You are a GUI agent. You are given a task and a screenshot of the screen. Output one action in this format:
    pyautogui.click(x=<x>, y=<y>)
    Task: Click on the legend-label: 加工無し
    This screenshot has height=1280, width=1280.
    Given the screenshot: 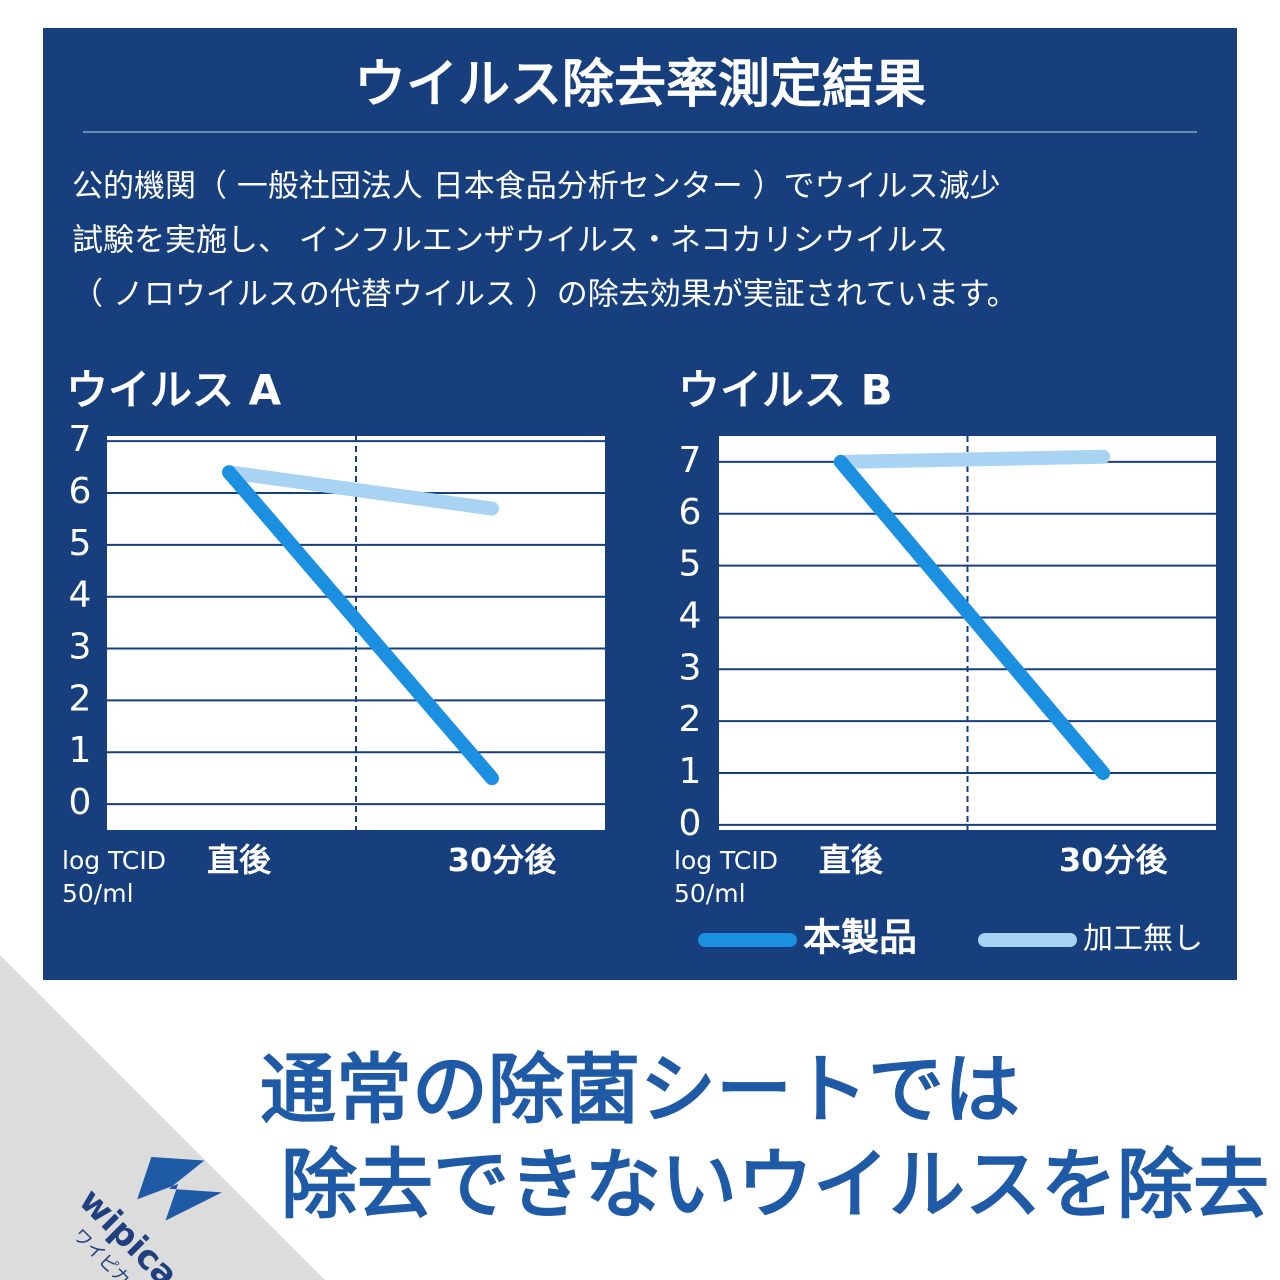 What is the action you would take?
    pyautogui.click(x=1143, y=939)
    